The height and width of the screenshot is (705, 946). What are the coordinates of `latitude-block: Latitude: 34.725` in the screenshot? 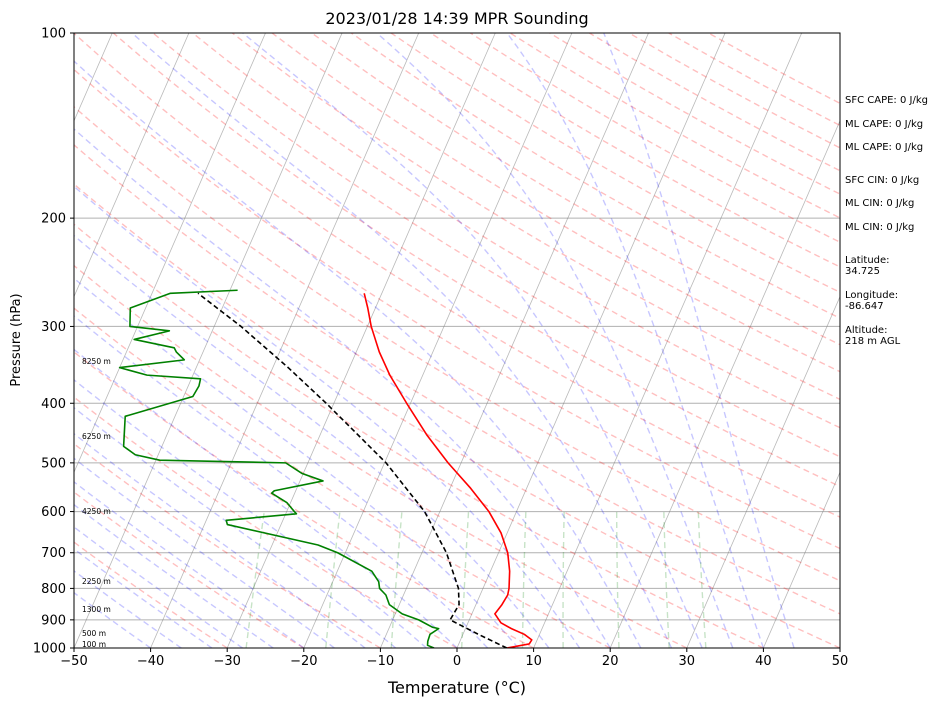 It's located at (867, 266).